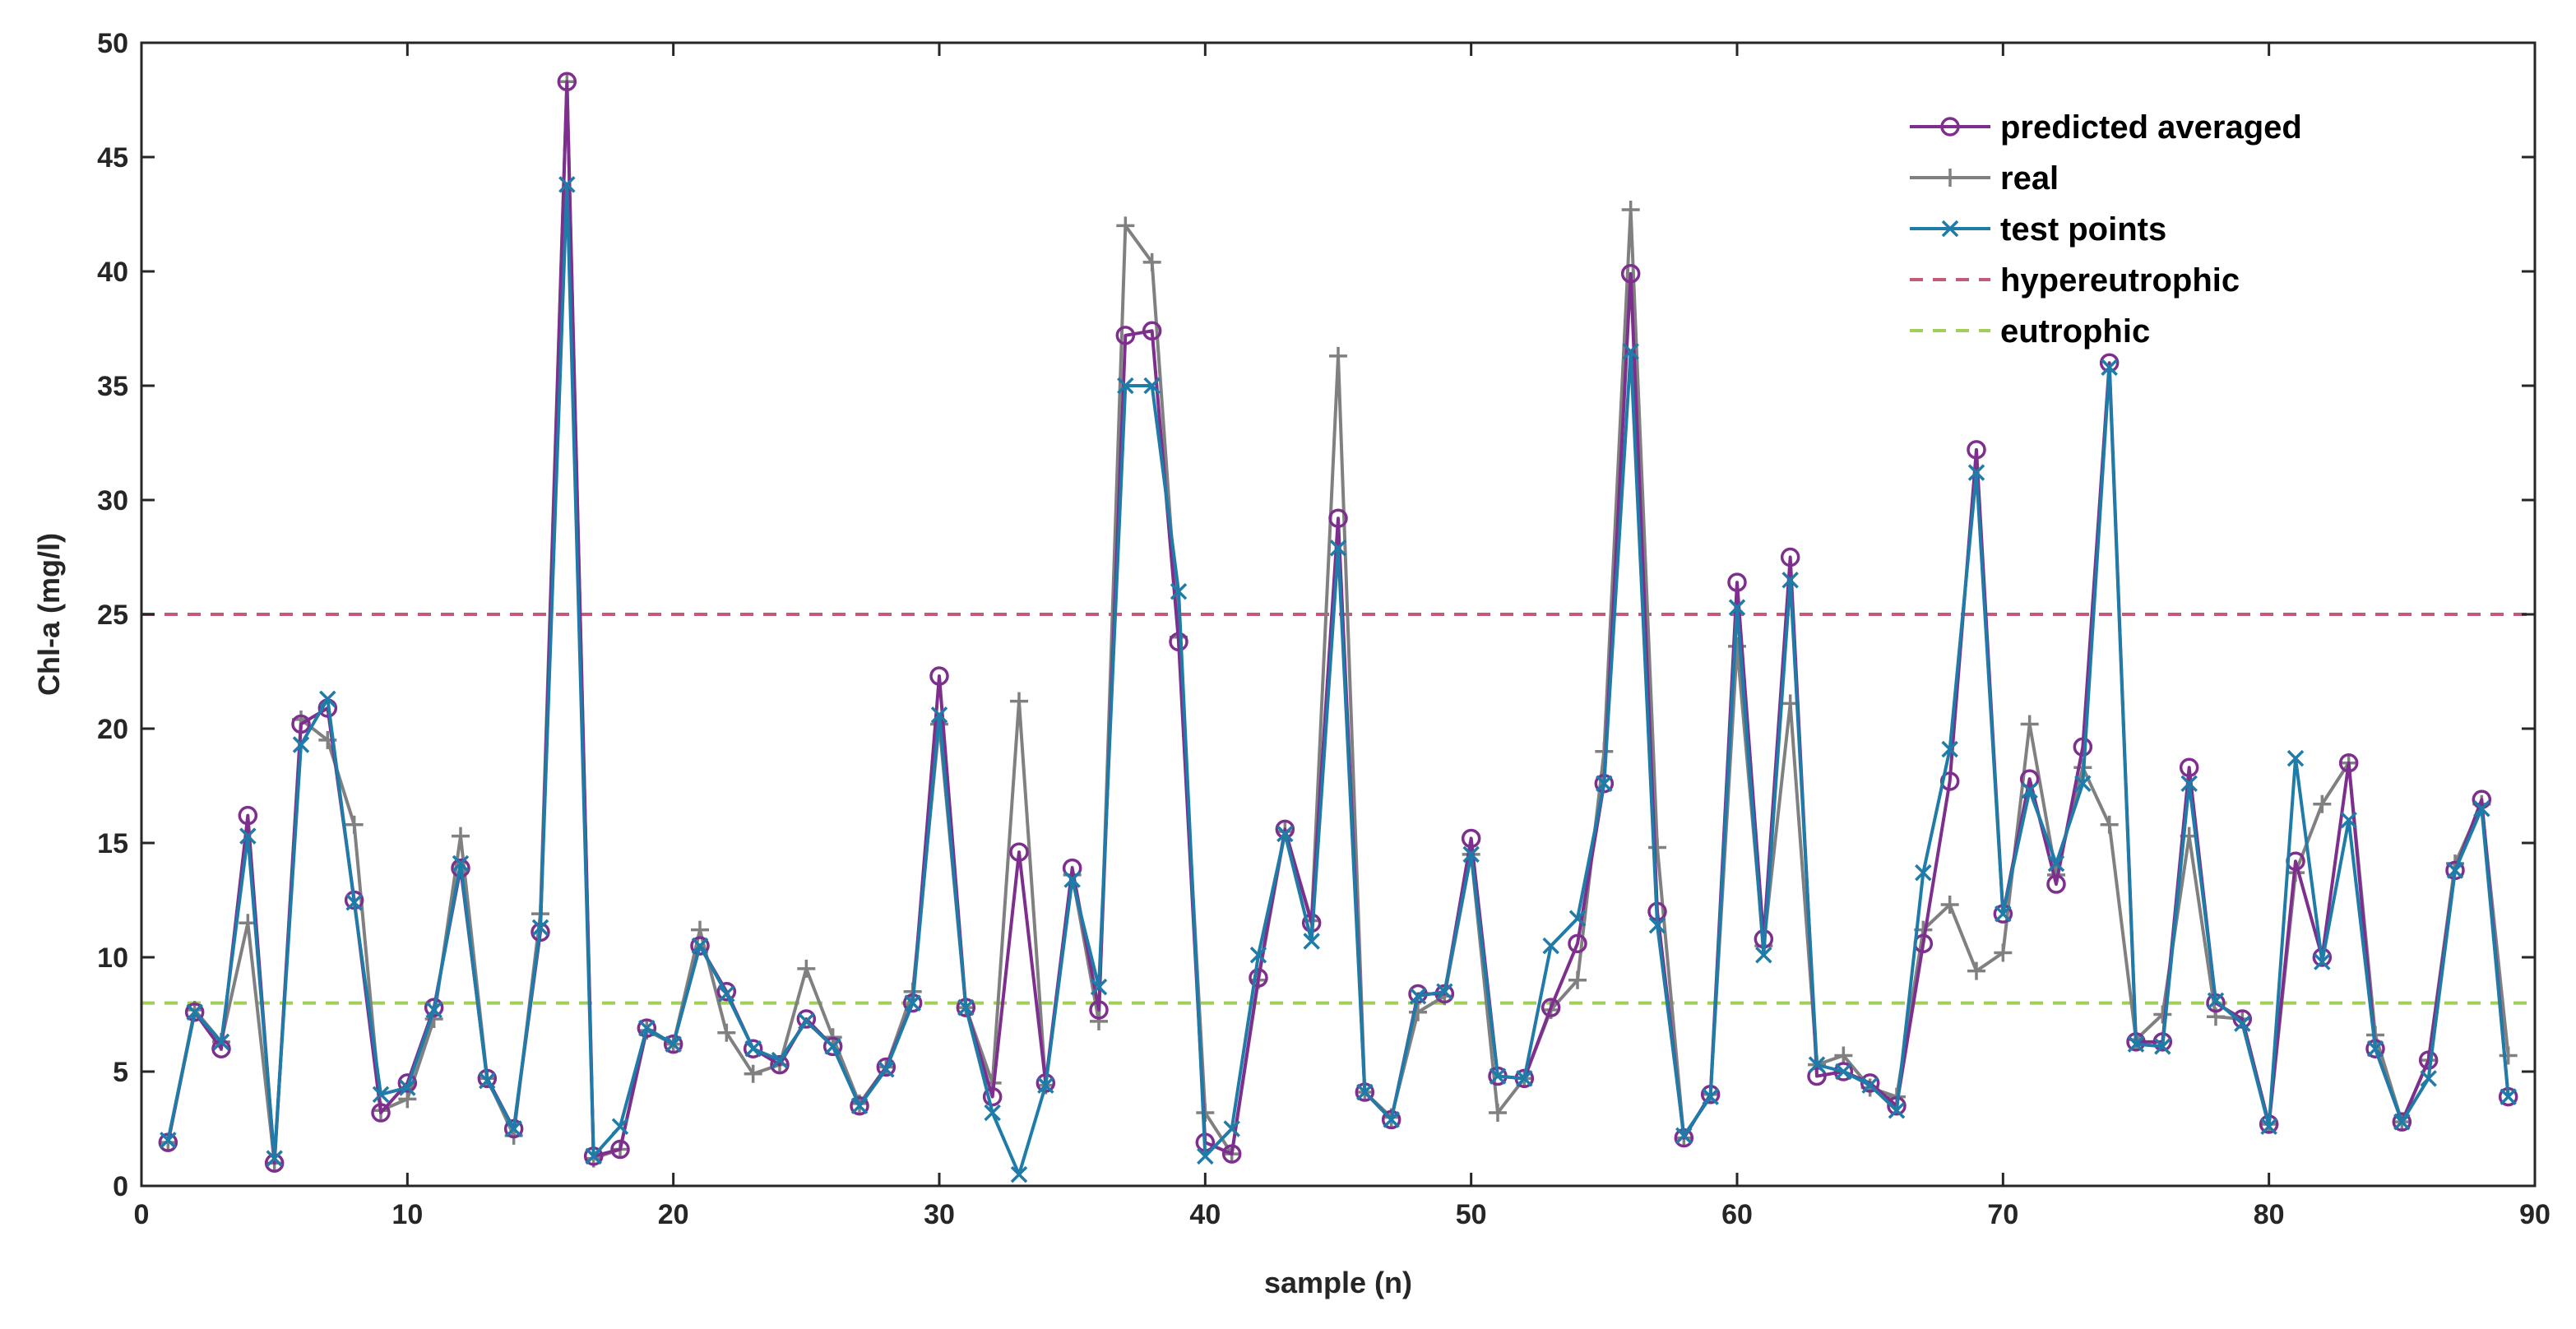 The height and width of the screenshot is (1329, 2576). I want to click on legend-entry-test-points: test points, so click(2038, 229).